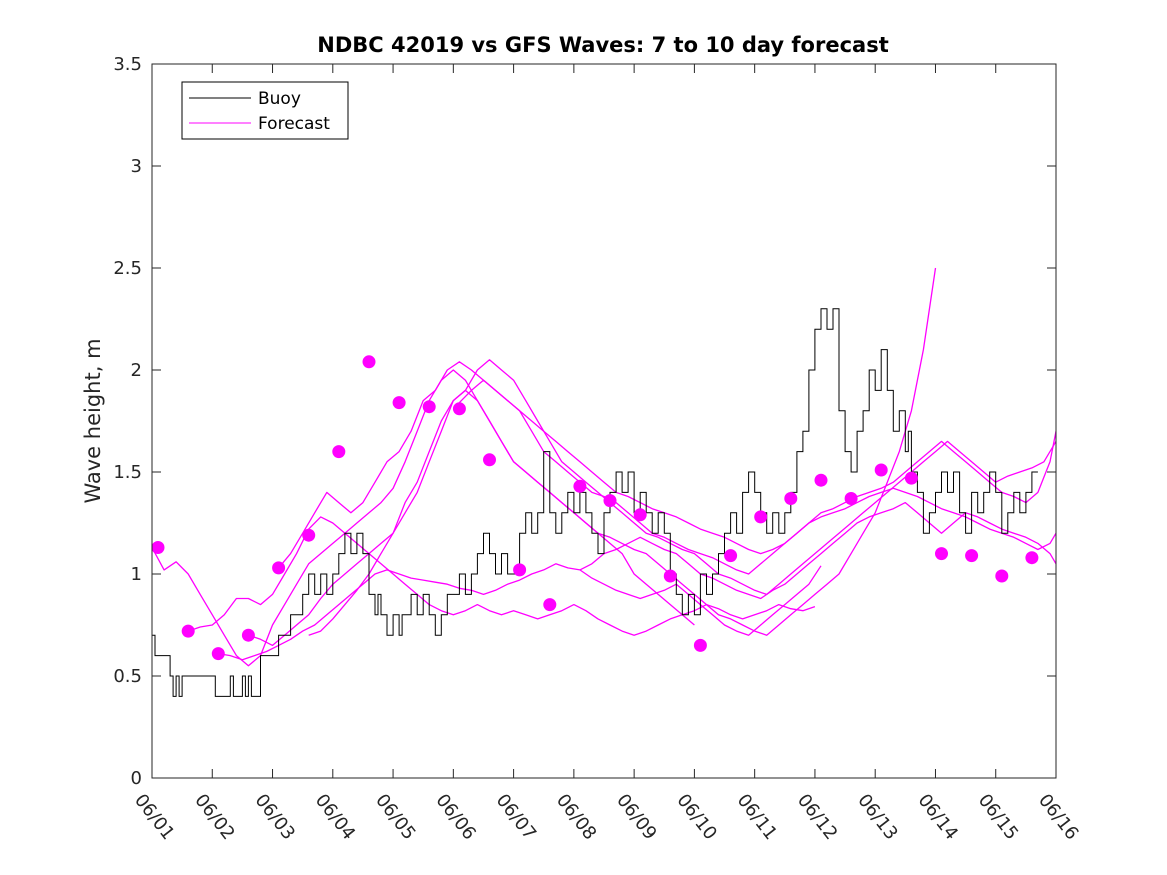 This screenshot has width=1167, height=875. What do you see at coordinates (127, 472) in the screenshot?
I see `y-tick-label: 1.5` at bounding box center [127, 472].